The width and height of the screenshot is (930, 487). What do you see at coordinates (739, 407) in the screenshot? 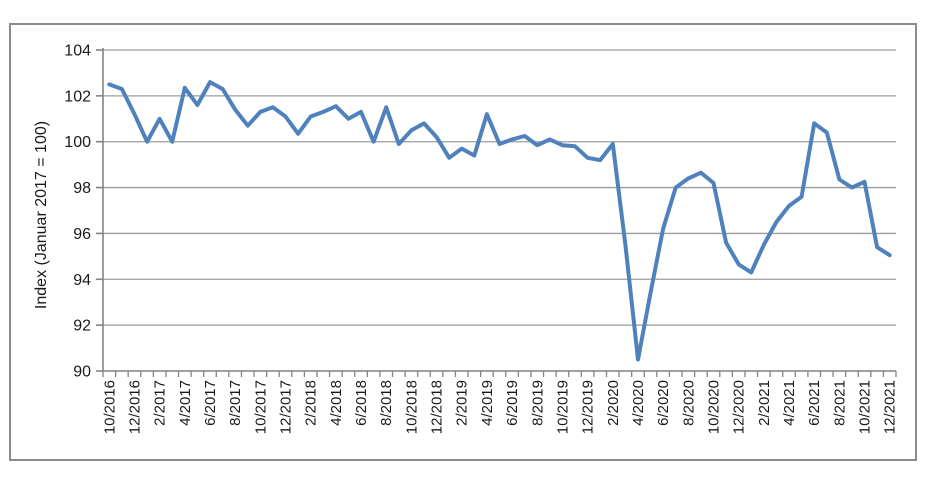
I see `x-axis-tick-label: 12/2020` at bounding box center [739, 407].